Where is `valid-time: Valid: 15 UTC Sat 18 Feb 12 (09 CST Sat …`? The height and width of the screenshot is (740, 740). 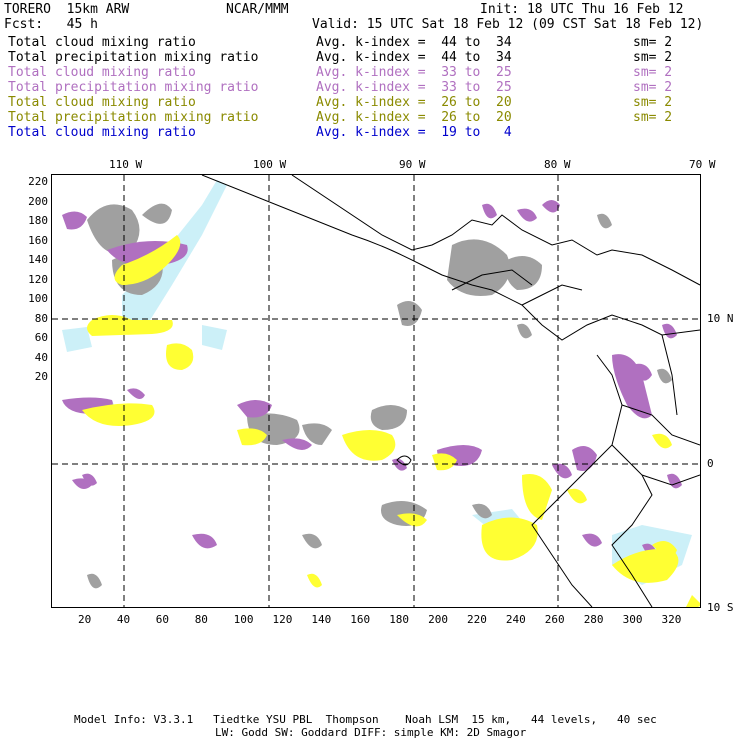 valid-time: Valid: 15 UTC Sat 18 Feb 12 (09 CST Sat … is located at coordinates (508, 24).